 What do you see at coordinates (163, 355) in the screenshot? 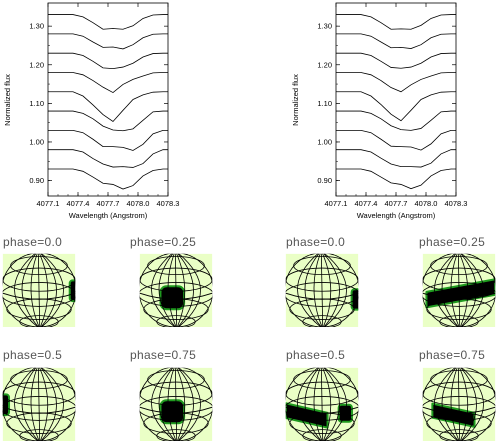
I see `phase-label: phase=0.75` at bounding box center [163, 355].